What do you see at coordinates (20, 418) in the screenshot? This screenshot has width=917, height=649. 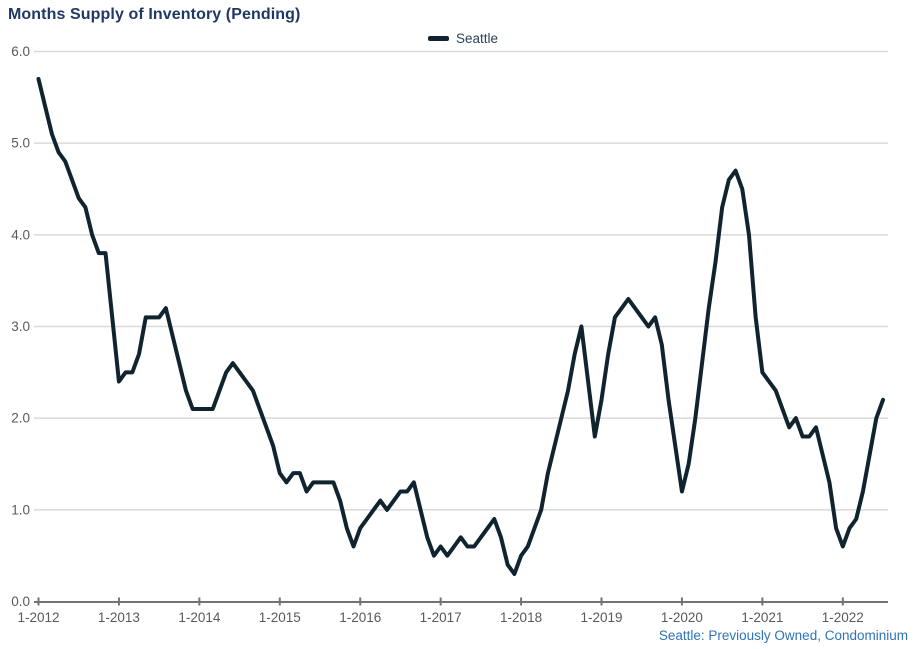 I see `y-axis-label: 2.0` at bounding box center [20, 418].